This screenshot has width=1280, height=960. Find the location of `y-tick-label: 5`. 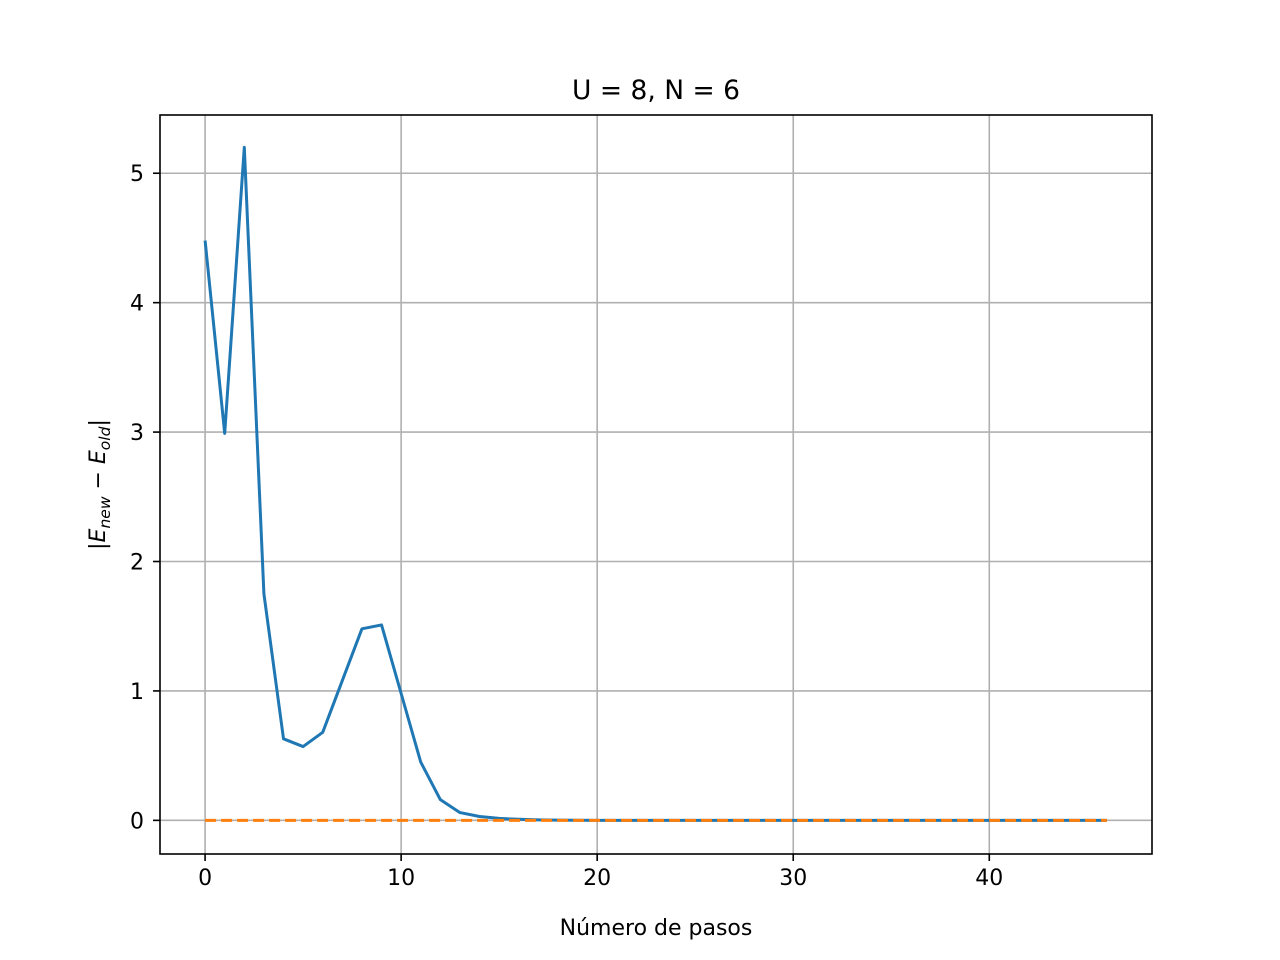

y-tick-label: 5 is located at coordinates (137, 174).